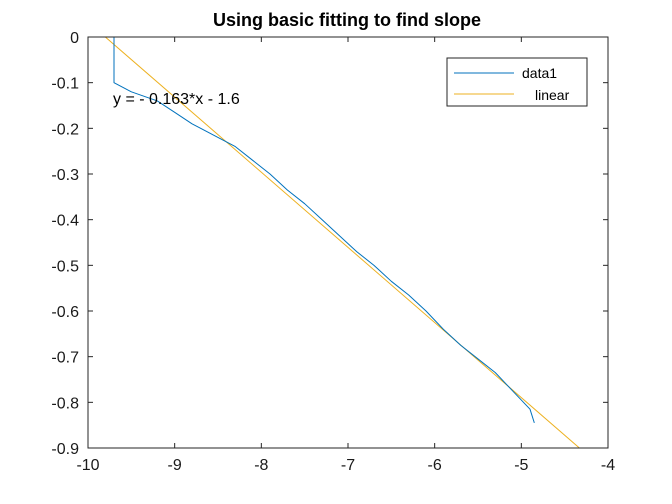  I want to click on y-tick-label: -0.6, so click(65, 312).